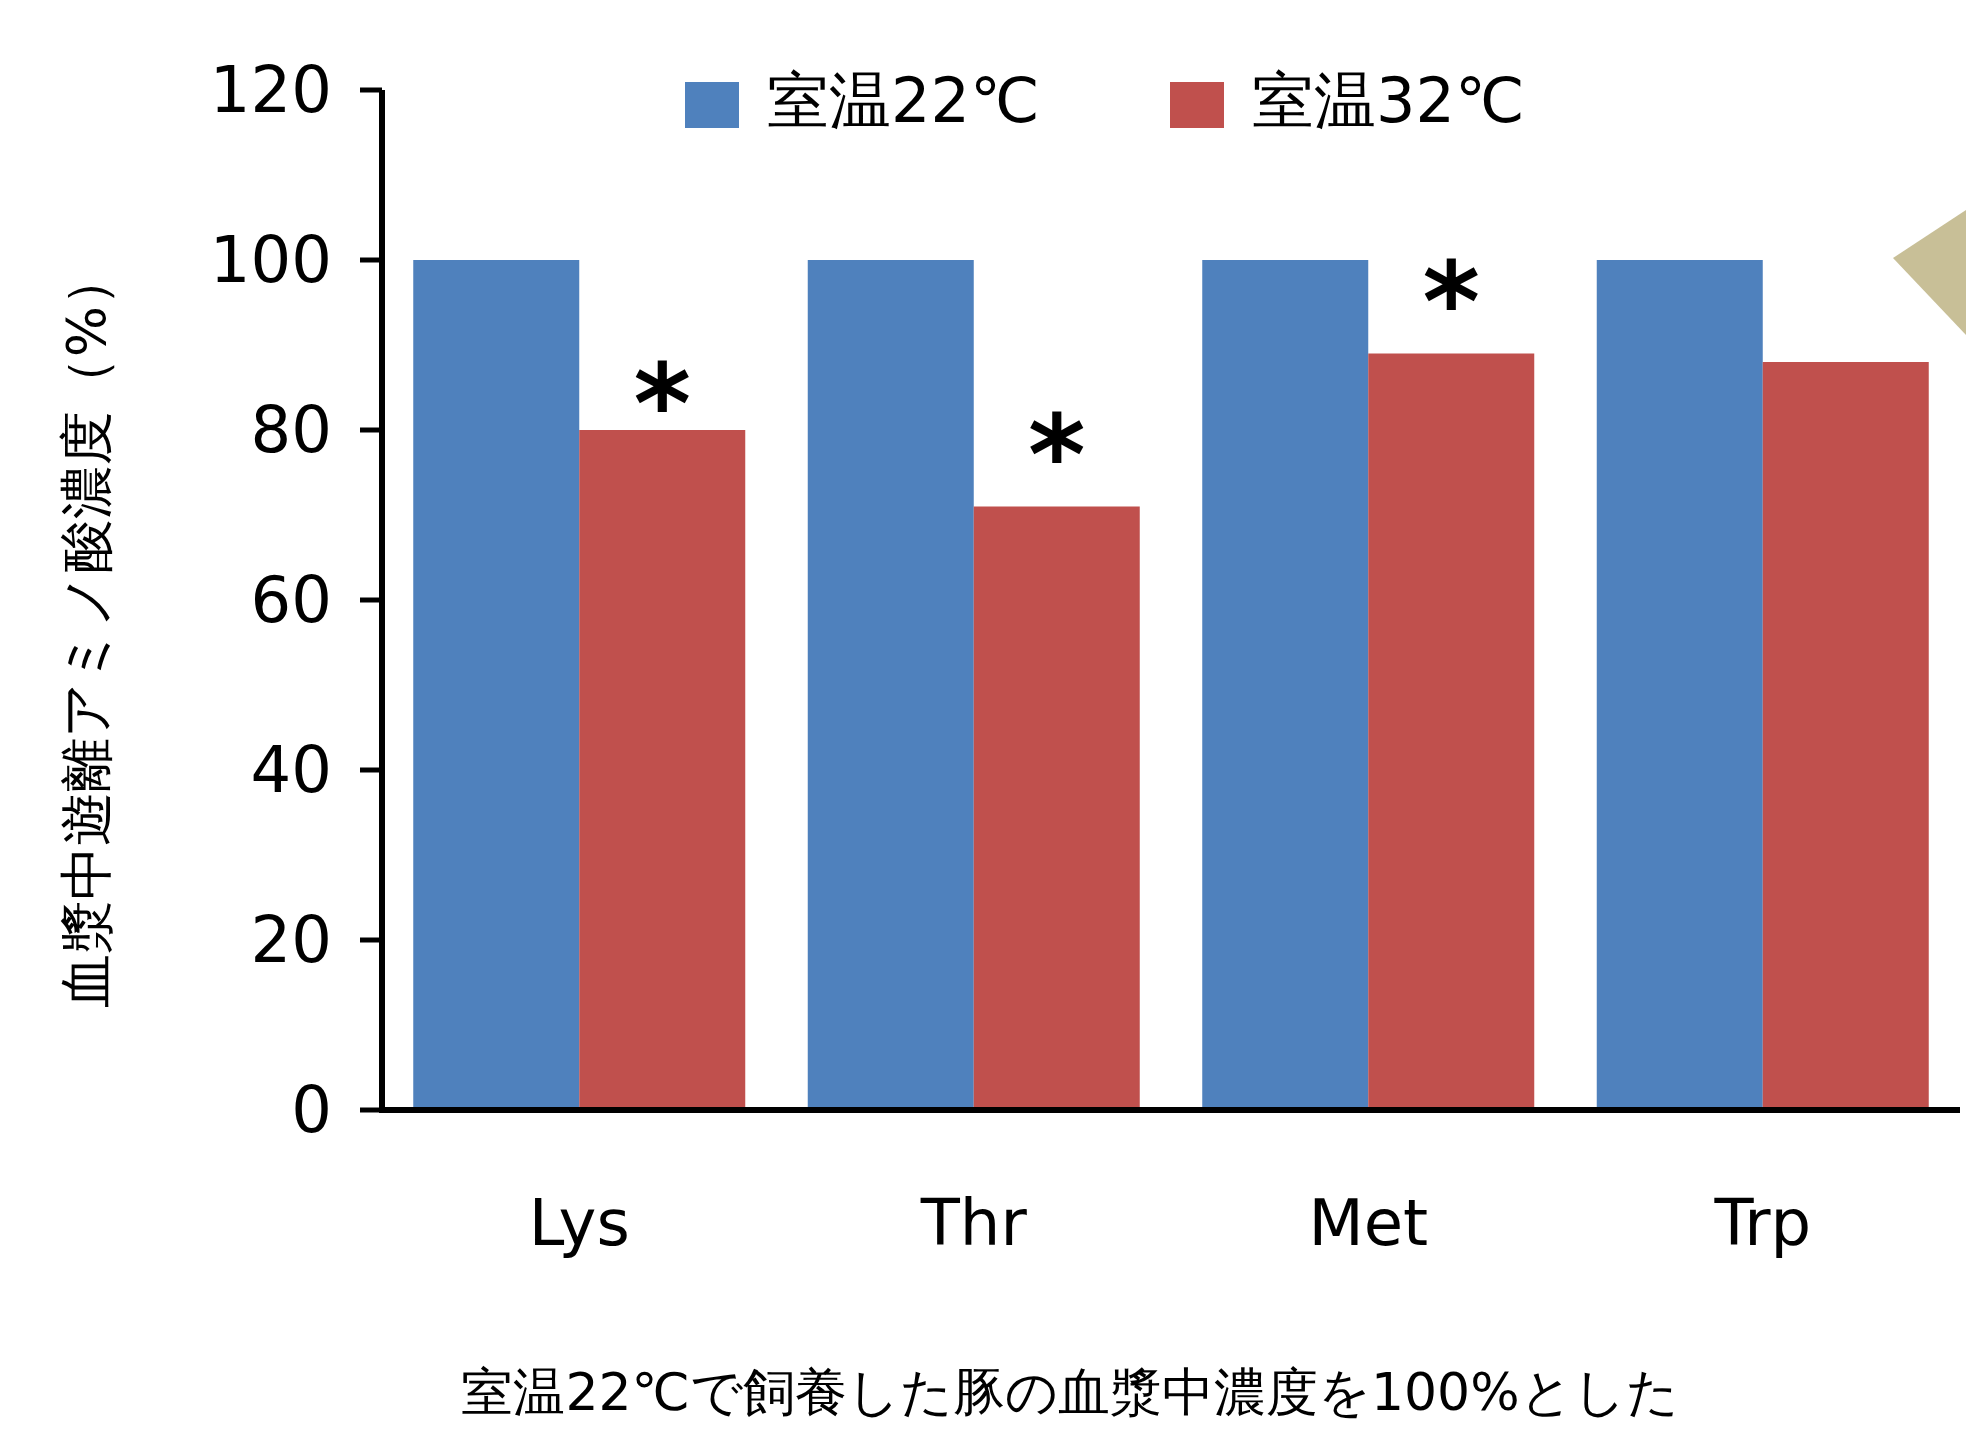 The width and height of the screenshot is (1966, 1431). Describe the element at coordinates (973, 1223) in the screenshot. I see `x-tick-label: Thr` at that location.